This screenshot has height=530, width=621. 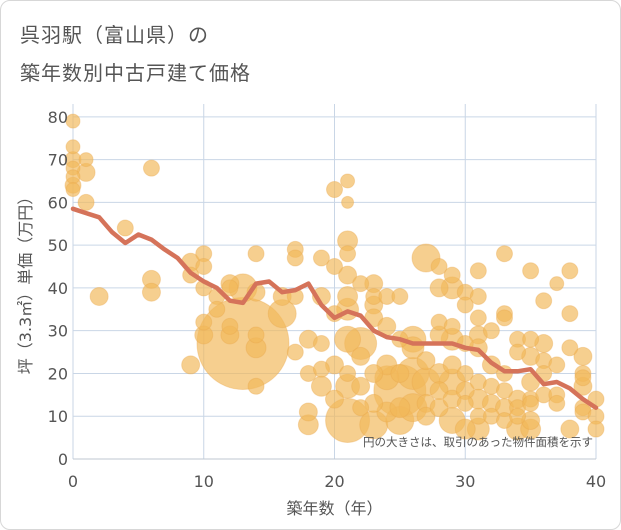 What do you see at coordinates (334, 508) in the screenshot?
I see `x-axis-label: 築年数（年）` at bounding box center [334, 508].